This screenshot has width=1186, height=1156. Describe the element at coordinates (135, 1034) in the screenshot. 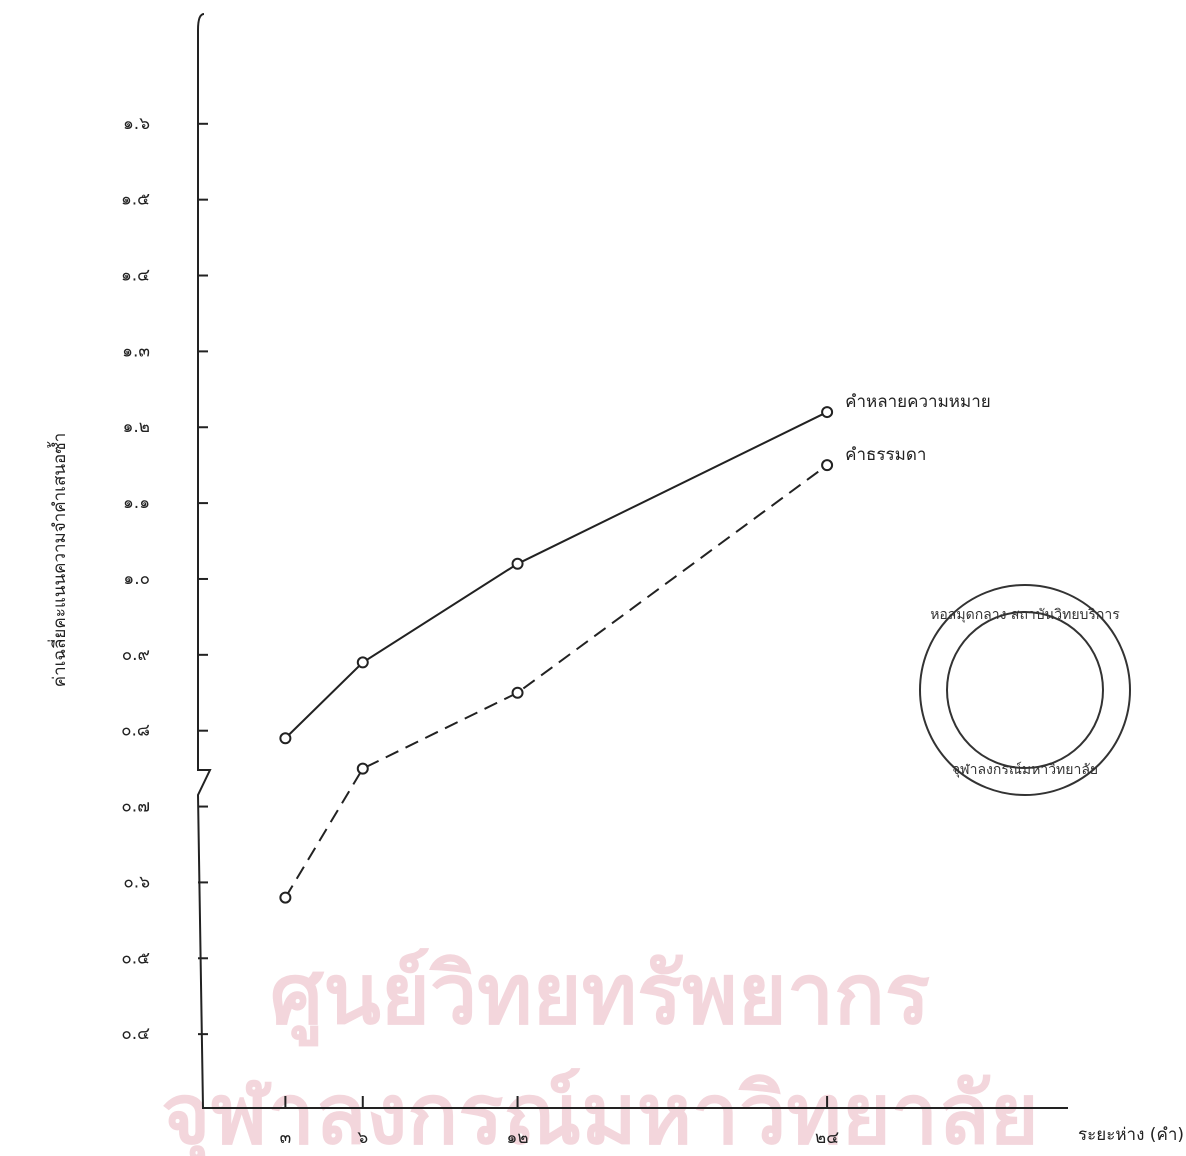

I see `y-tick-label: ๐.๔` at that location.